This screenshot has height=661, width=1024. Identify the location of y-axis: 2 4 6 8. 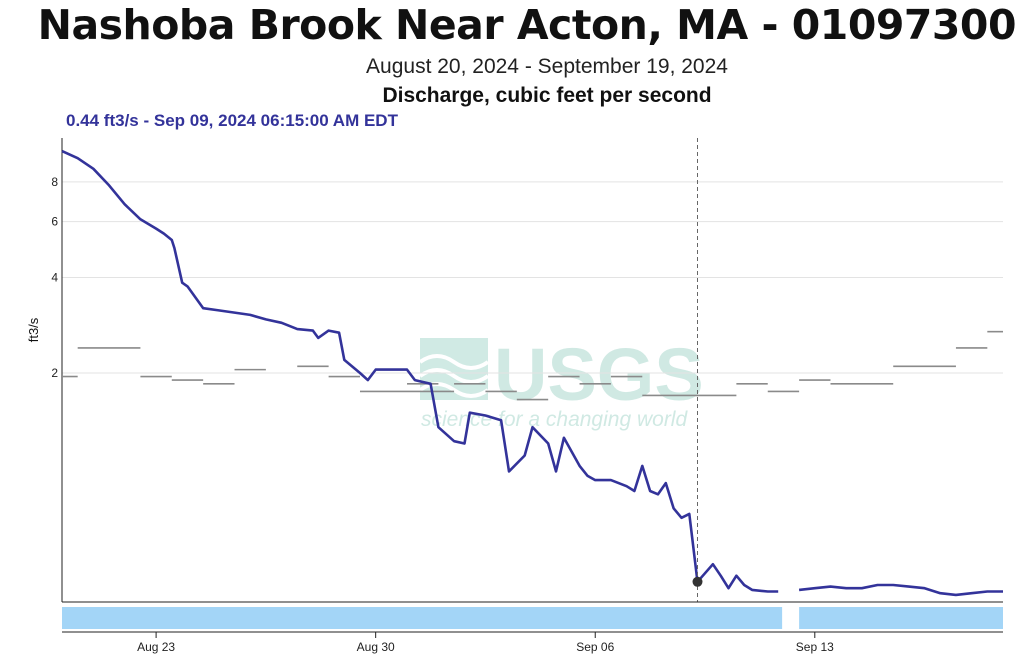
(57, 370).